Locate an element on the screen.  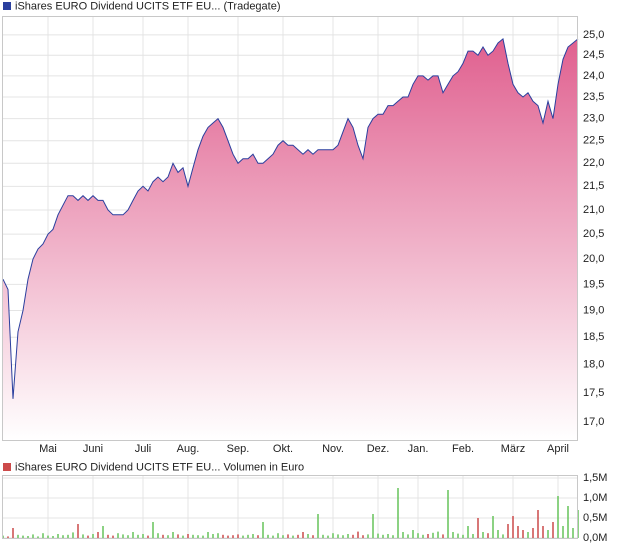
y-tick-label: 23,0 is located at coordinates (593, 119).